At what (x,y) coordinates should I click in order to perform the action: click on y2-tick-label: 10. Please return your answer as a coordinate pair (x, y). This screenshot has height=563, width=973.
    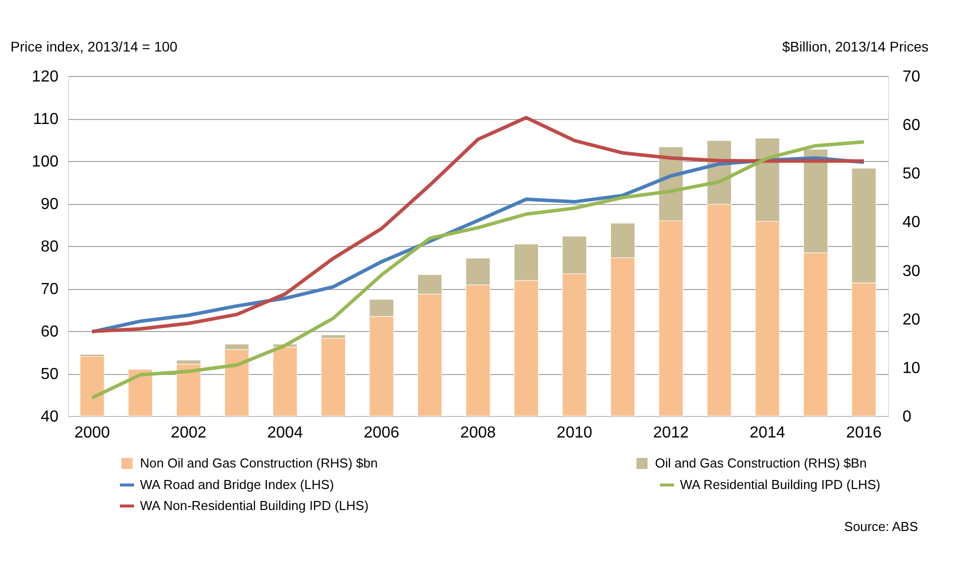
    Looking at the image, I should click on (911, 368).